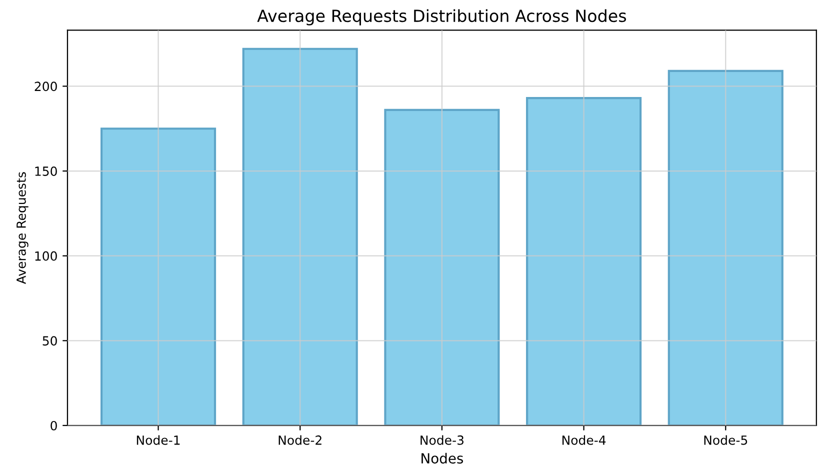 This screenshot has height=465, width=823. What do you see at coordinates (443, 458) in the screenshot?
I see `x-axis-title: Nodes` at bounding box center [443, 458].